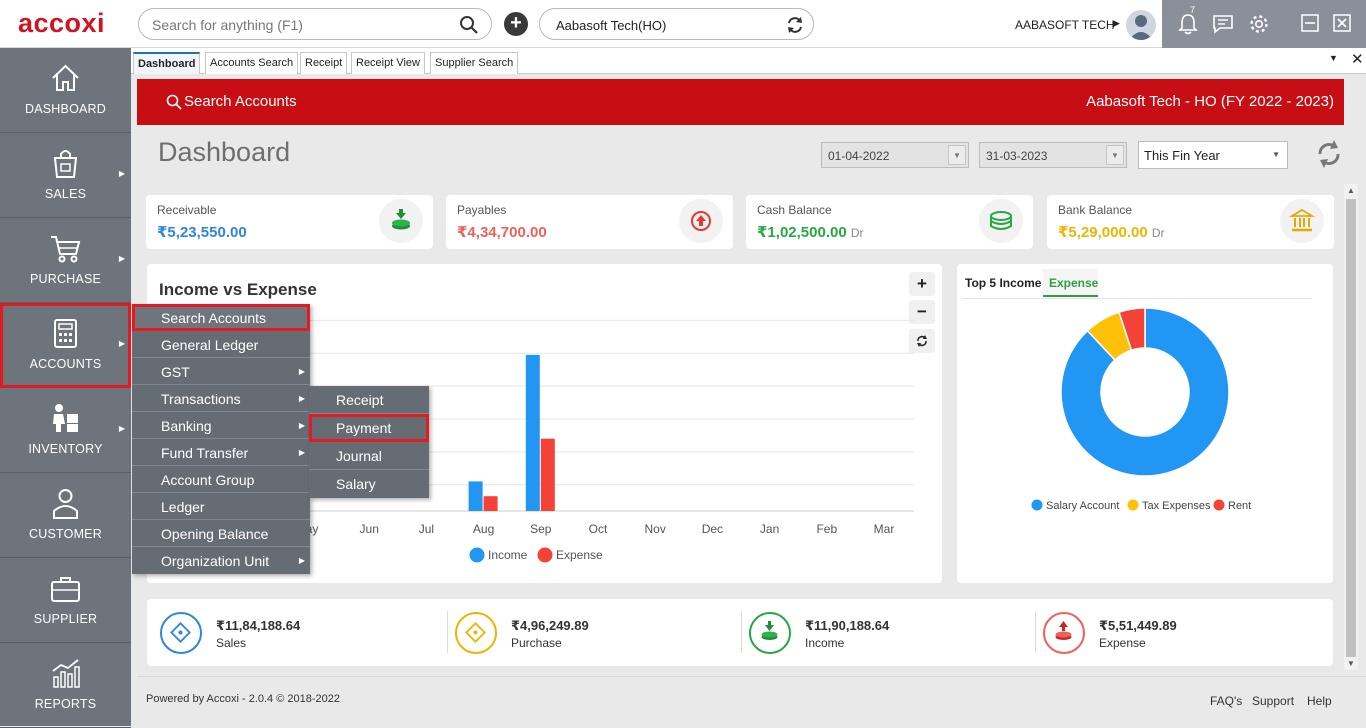 This screenshot has width=1366, height=728. I want to click on support-link: Support, so click(1273, 701).